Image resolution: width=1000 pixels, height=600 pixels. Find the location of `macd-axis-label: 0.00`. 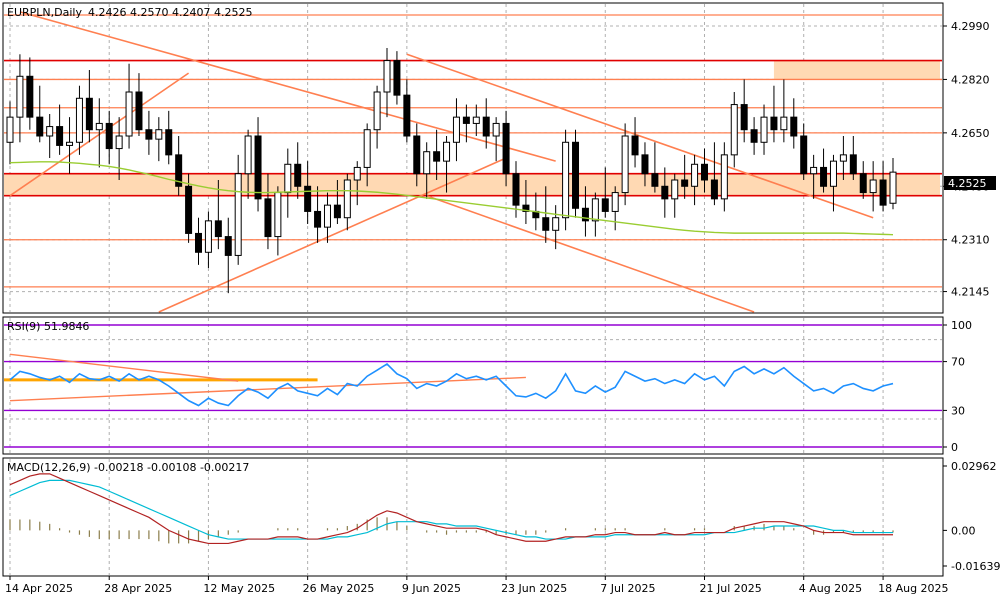

macd-axis-label: 0.00 is located at coordinates (963, 530).